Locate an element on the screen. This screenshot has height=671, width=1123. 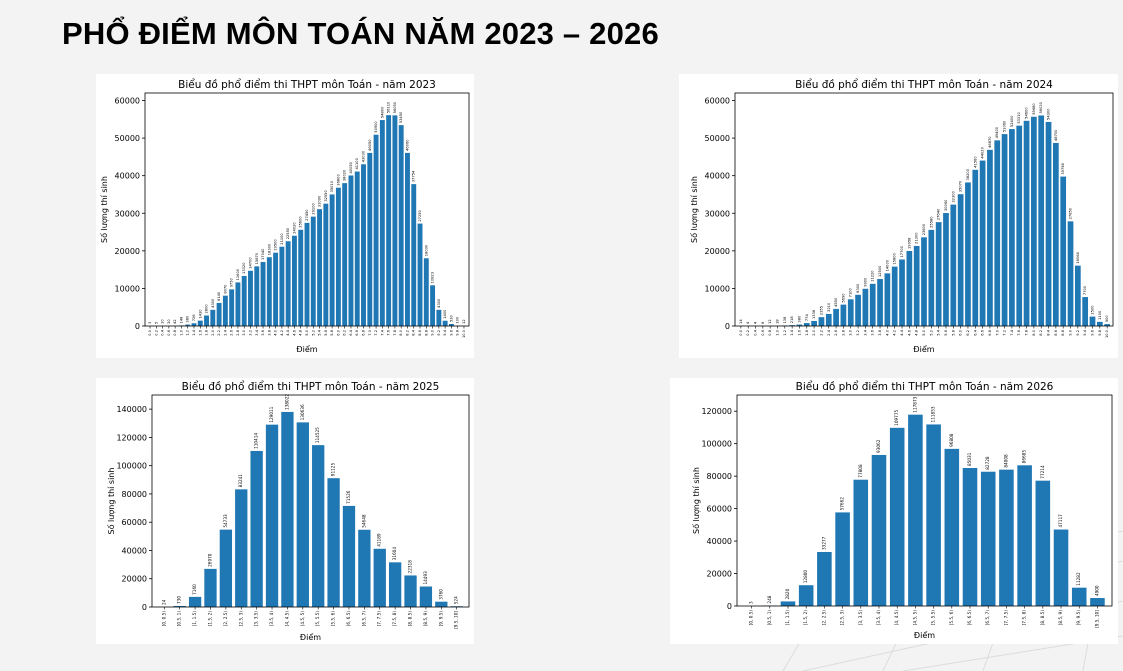
data-label: 27250 is located at coordinates (420, 215).